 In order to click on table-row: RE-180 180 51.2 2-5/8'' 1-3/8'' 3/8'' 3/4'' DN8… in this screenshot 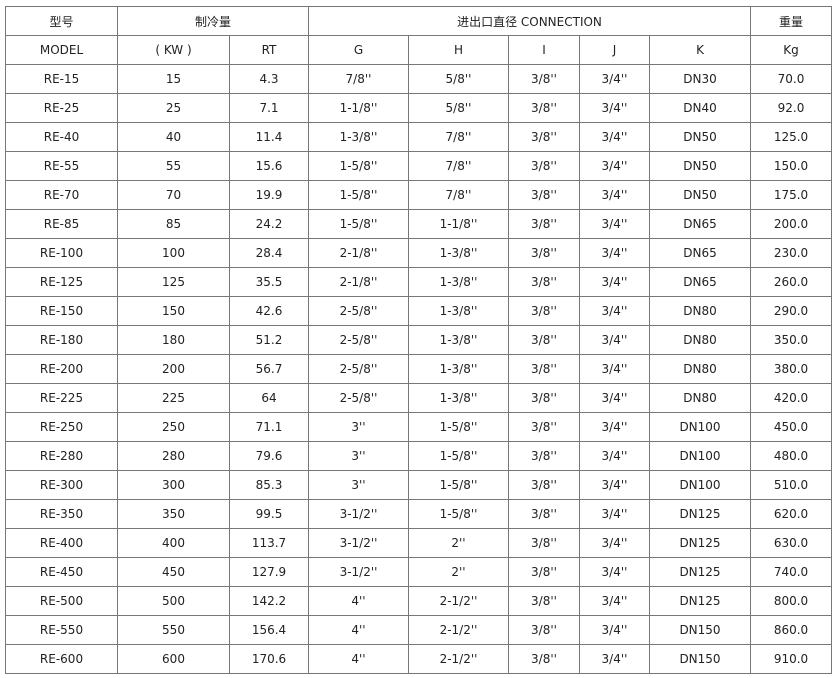, I will do `click(418, 340)`.